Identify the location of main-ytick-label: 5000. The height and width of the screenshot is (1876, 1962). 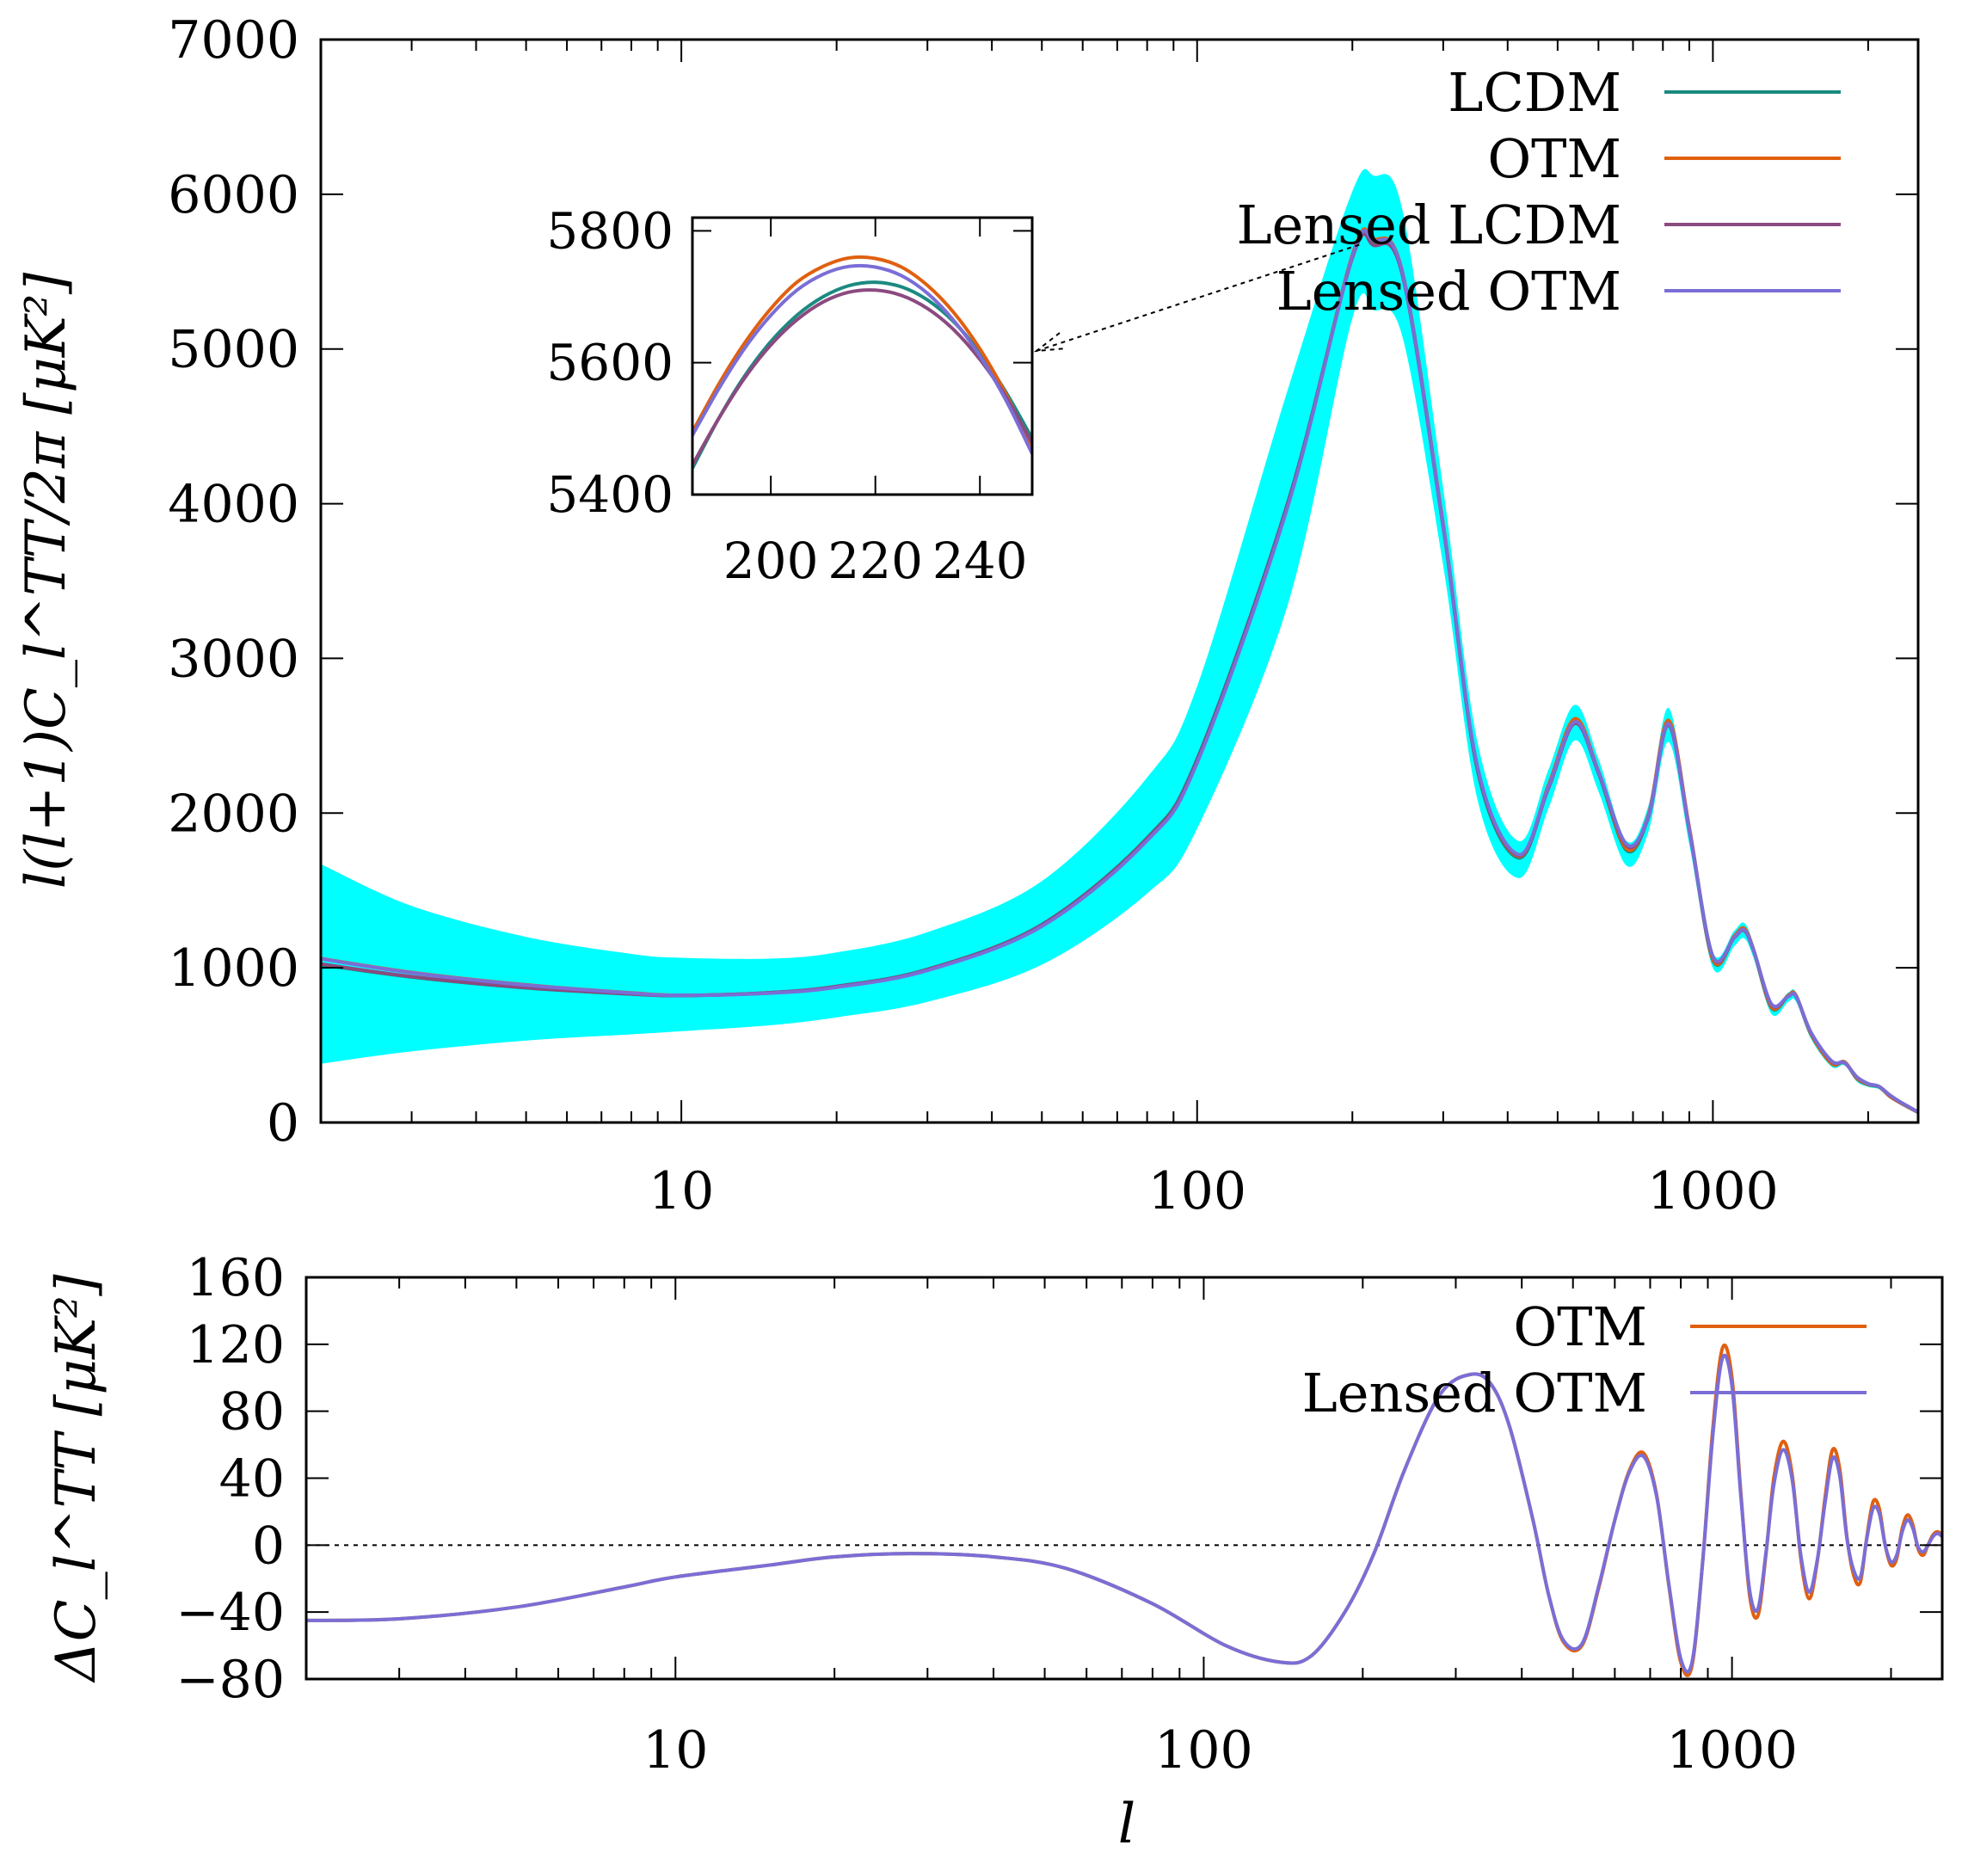
(234, 350).